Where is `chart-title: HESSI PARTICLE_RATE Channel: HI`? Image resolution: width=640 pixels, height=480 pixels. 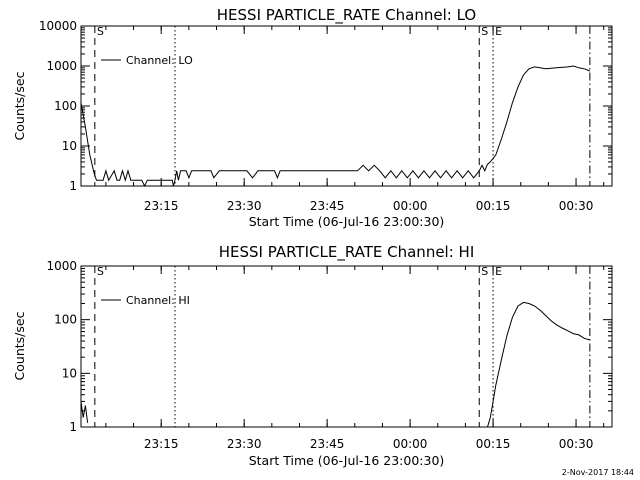
chart-title: HESSI PARTICLE_RATE Channel: HI is located at coordinates (347, 252).